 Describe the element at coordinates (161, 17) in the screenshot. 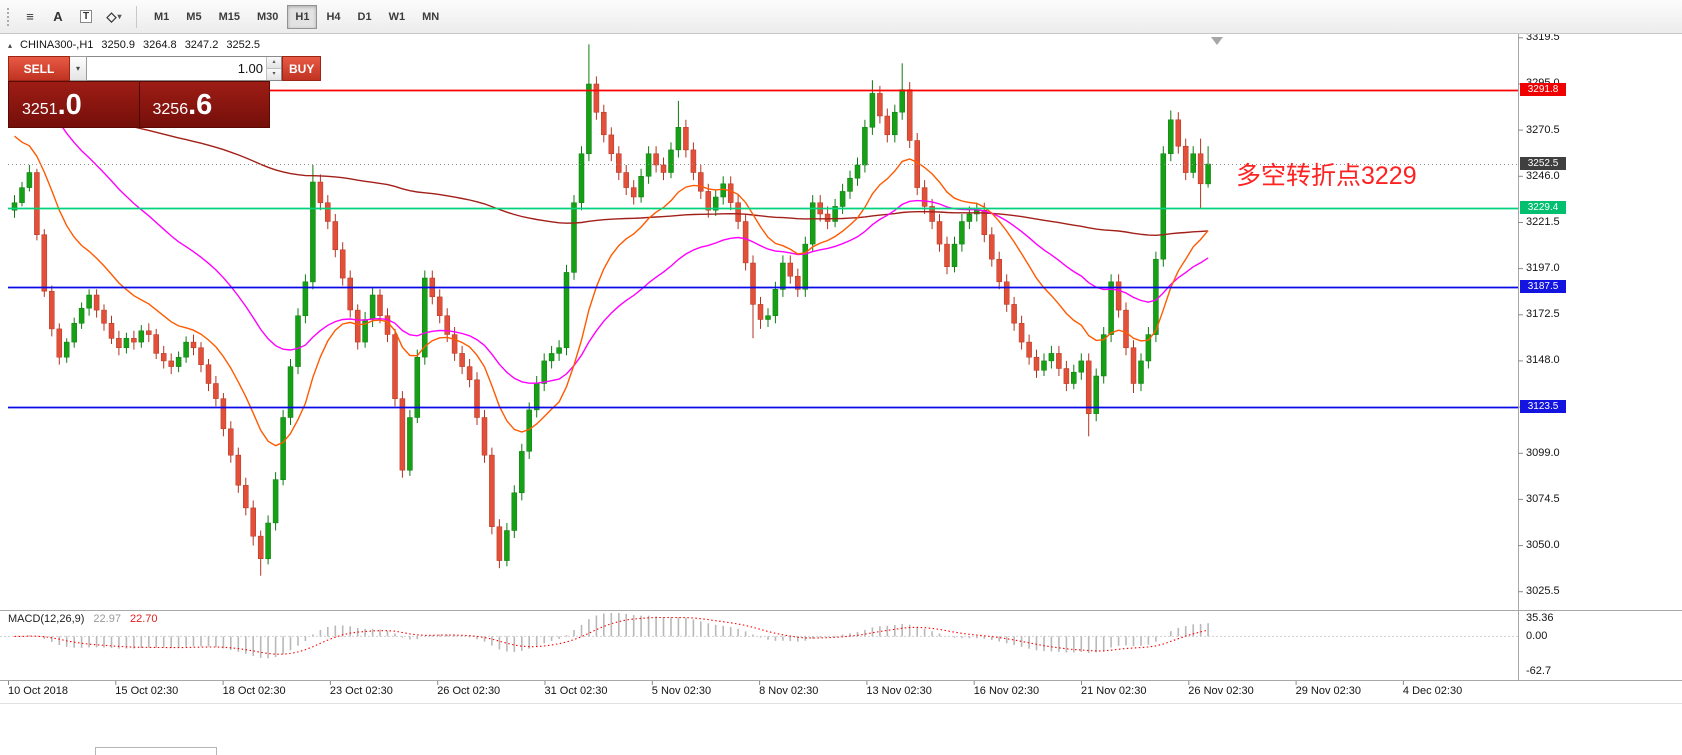

I see `timeframe-m1-button: M1` at that location.